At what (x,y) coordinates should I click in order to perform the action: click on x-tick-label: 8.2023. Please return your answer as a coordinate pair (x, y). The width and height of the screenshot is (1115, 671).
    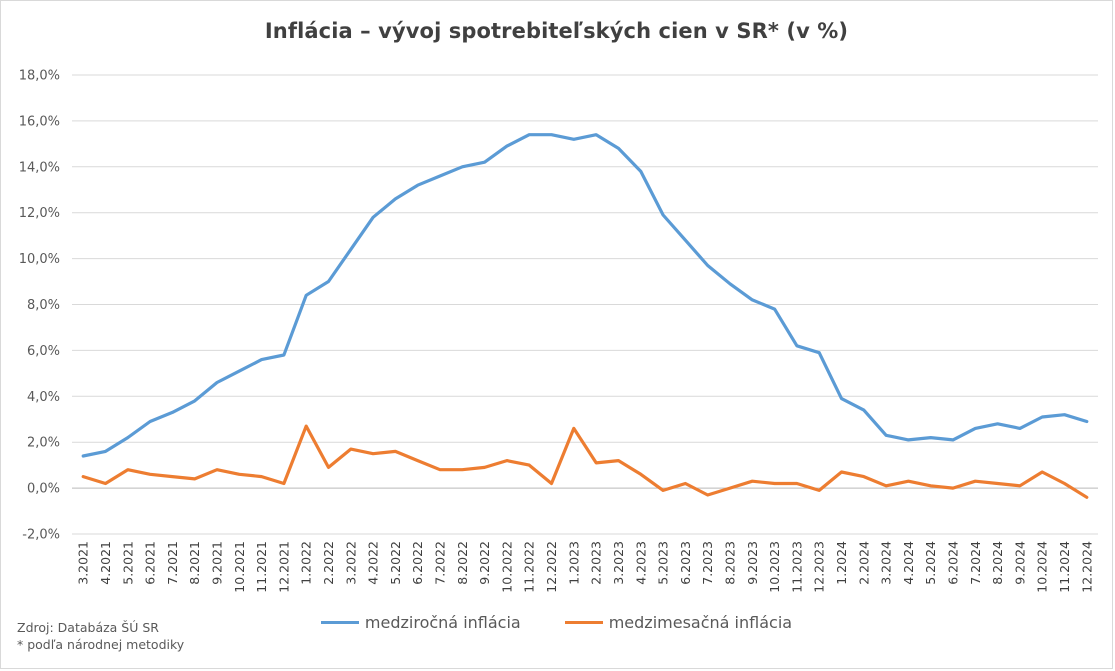
    Looking at the image, I should click on (729, 563).